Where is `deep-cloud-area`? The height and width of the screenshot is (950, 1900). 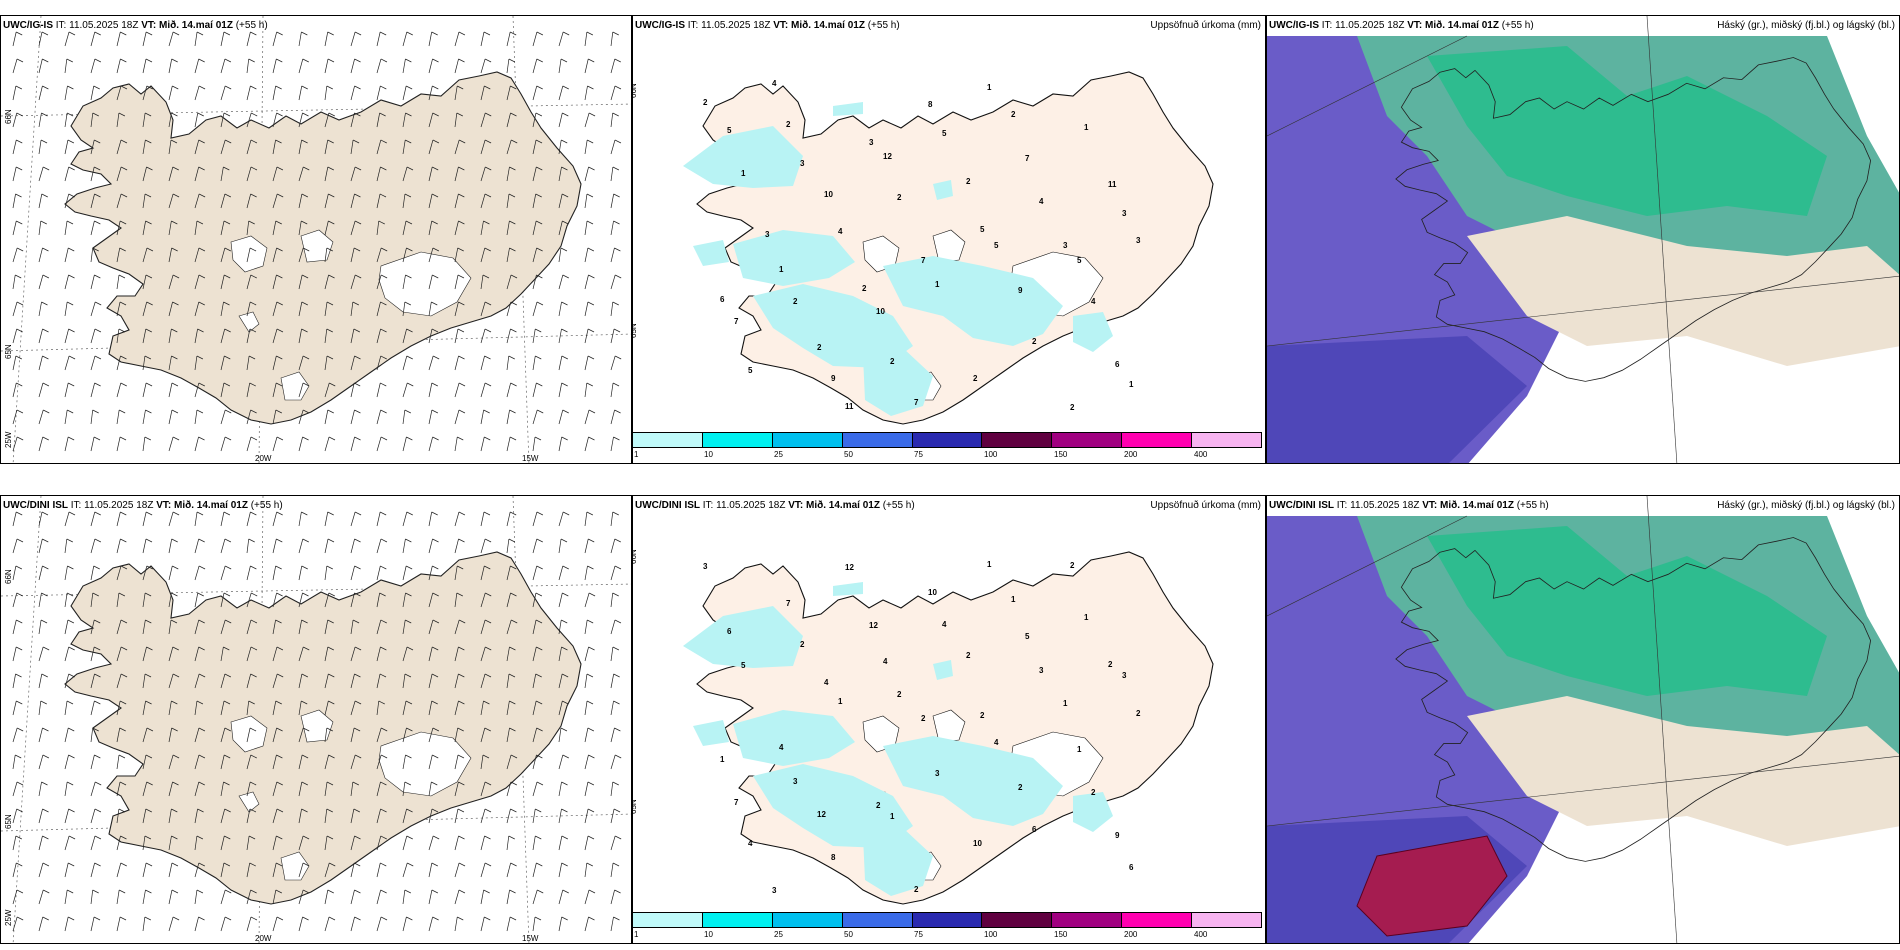
deep-cloud-area is located at coordinates (1432, 886).